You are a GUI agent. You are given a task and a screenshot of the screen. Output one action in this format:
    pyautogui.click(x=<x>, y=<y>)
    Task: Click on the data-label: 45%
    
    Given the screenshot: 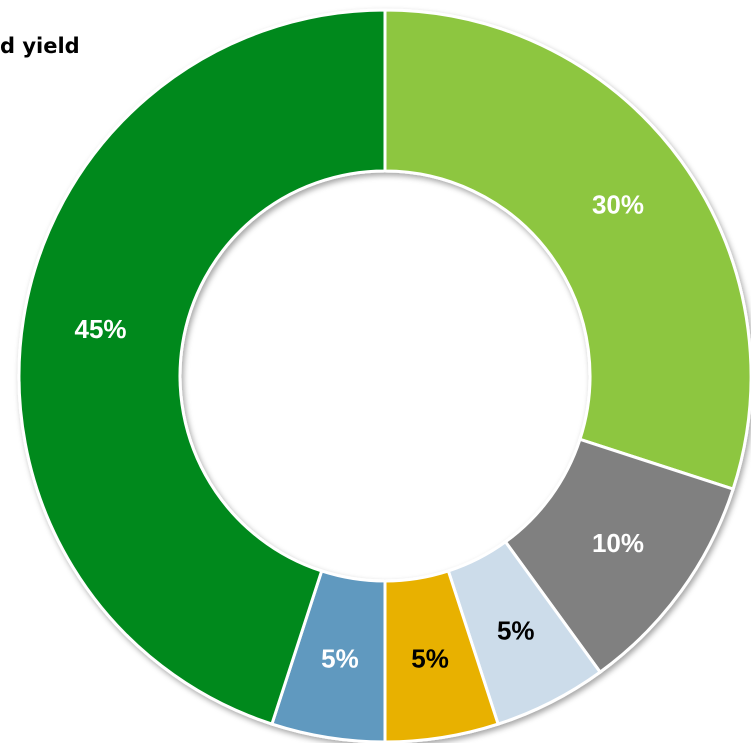 What is the action you would take?
    pyautogui.click(x=101, y=329)
    